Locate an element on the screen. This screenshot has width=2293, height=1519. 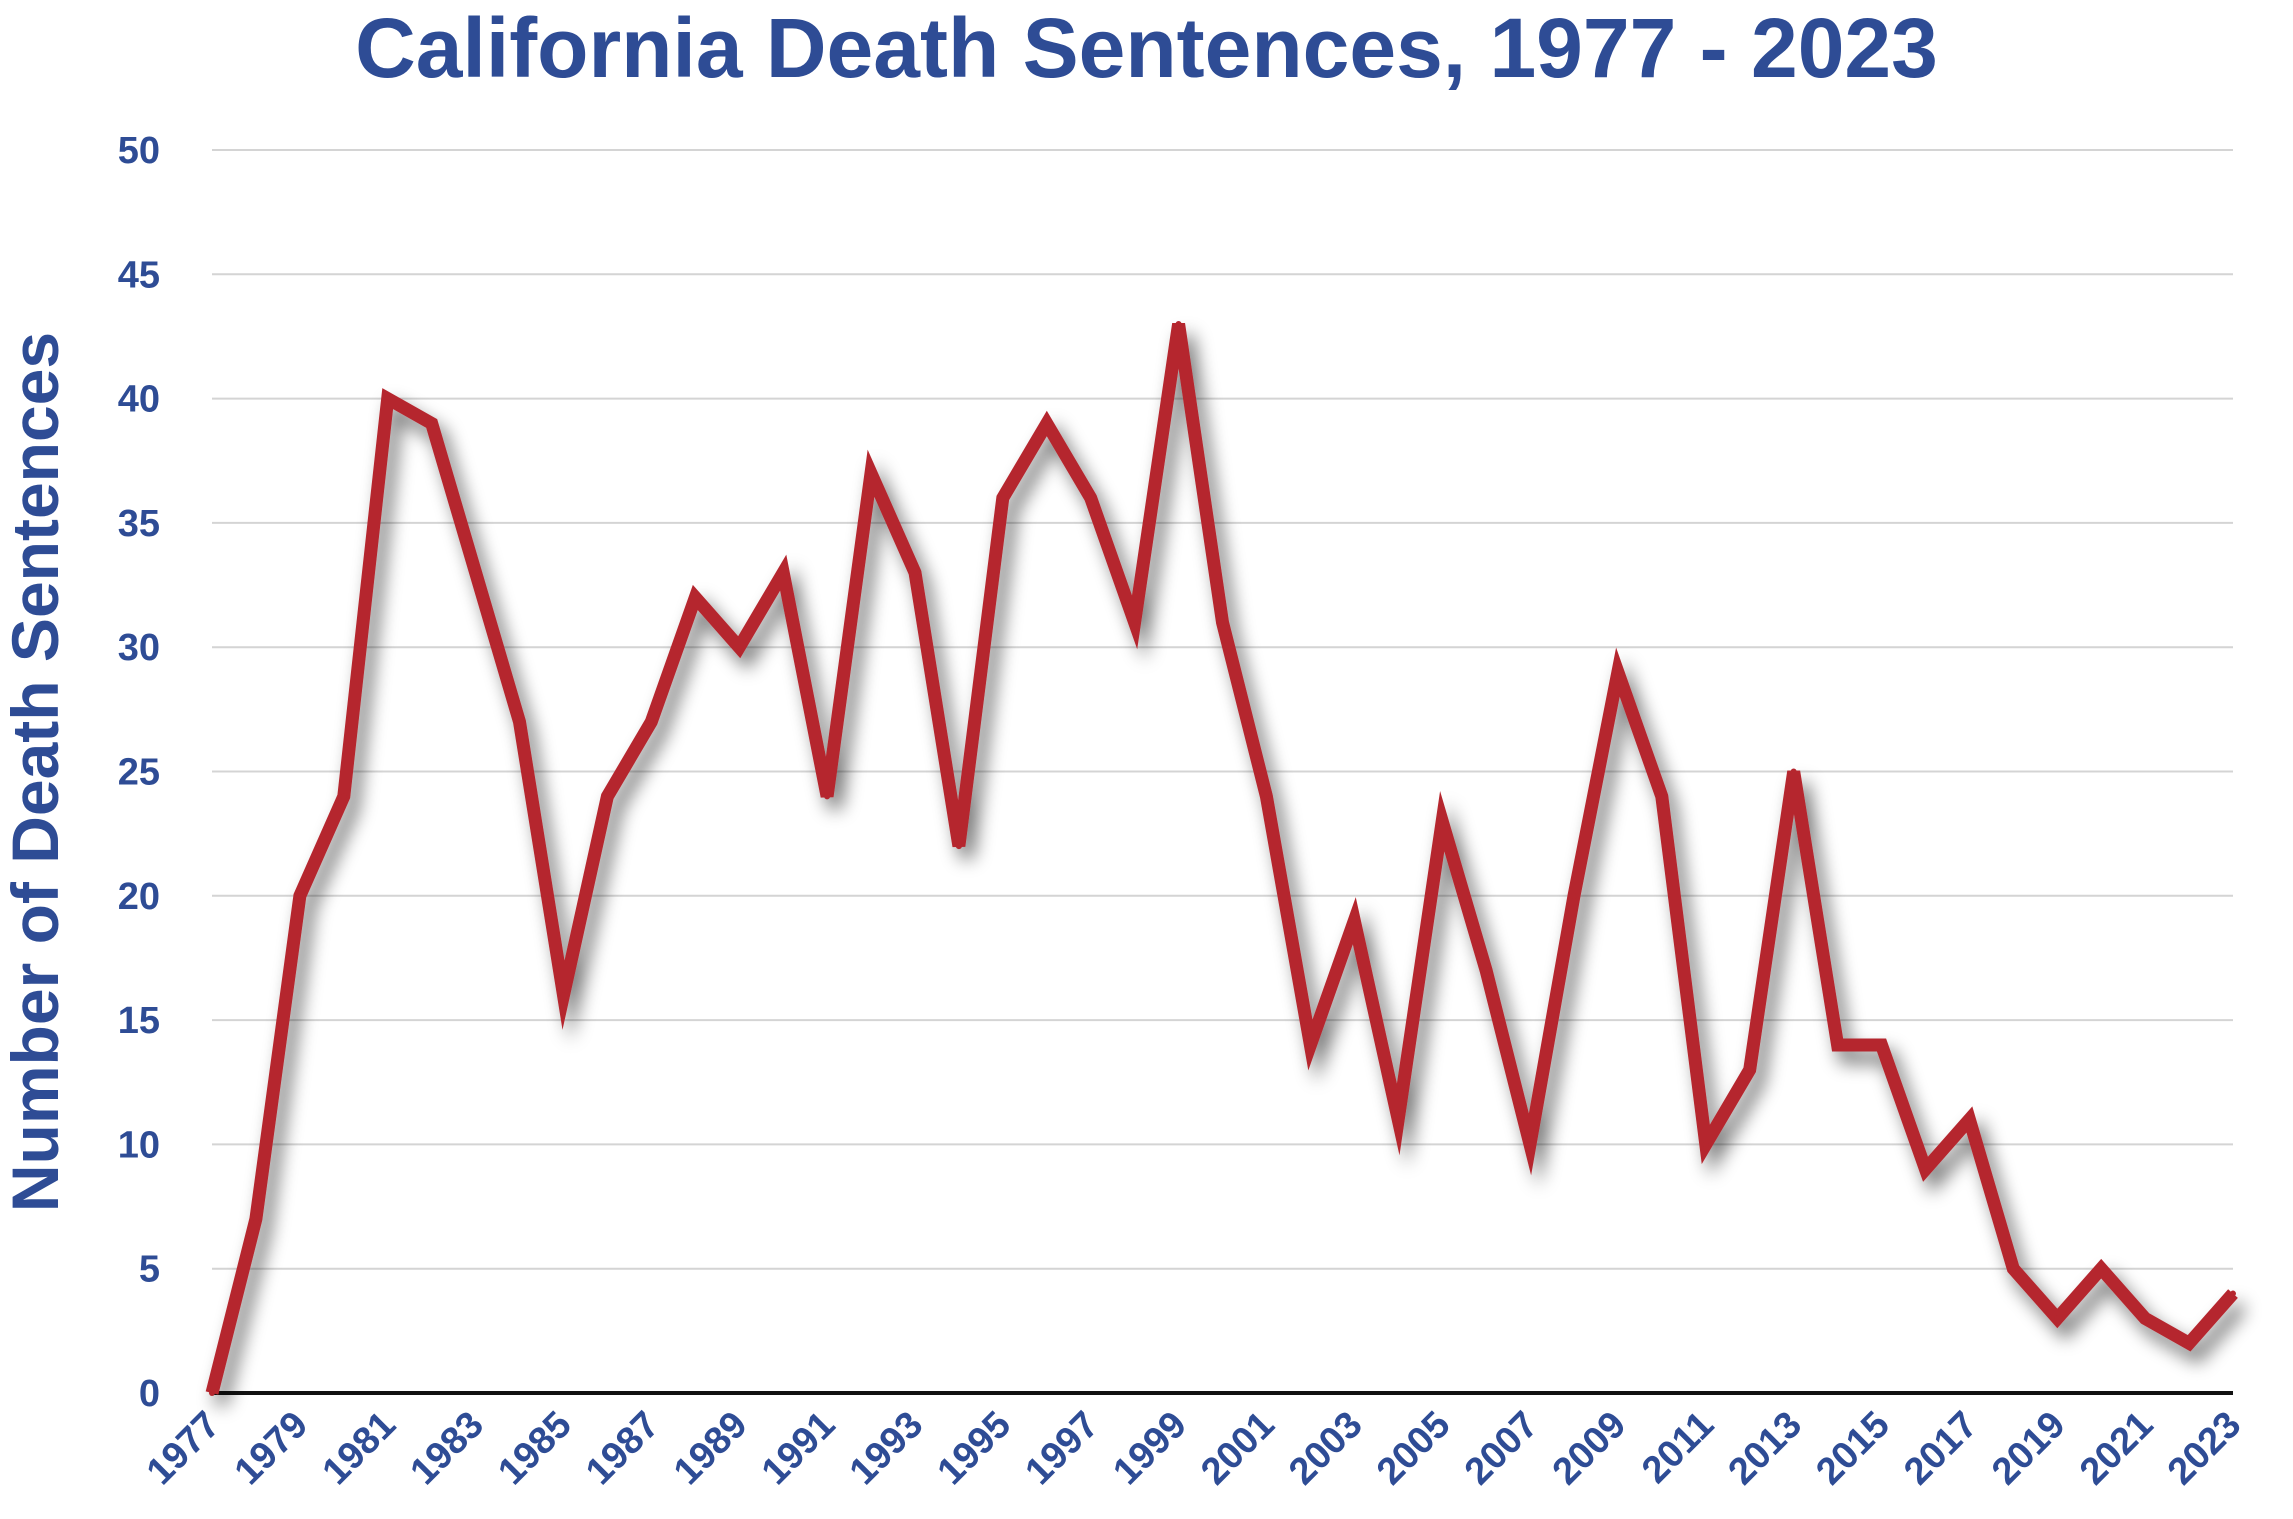
x-tick-label: 2009 is located at coordinates (1589, 1448).